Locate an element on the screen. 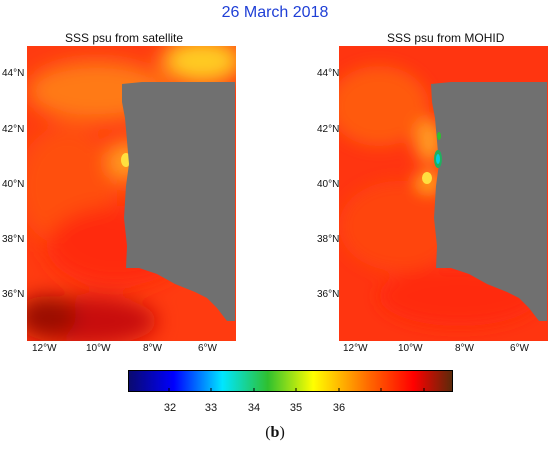 This screenshot has width=550, height=452. colorbar-tick-35: 35 is located at coordinates (296, 408).